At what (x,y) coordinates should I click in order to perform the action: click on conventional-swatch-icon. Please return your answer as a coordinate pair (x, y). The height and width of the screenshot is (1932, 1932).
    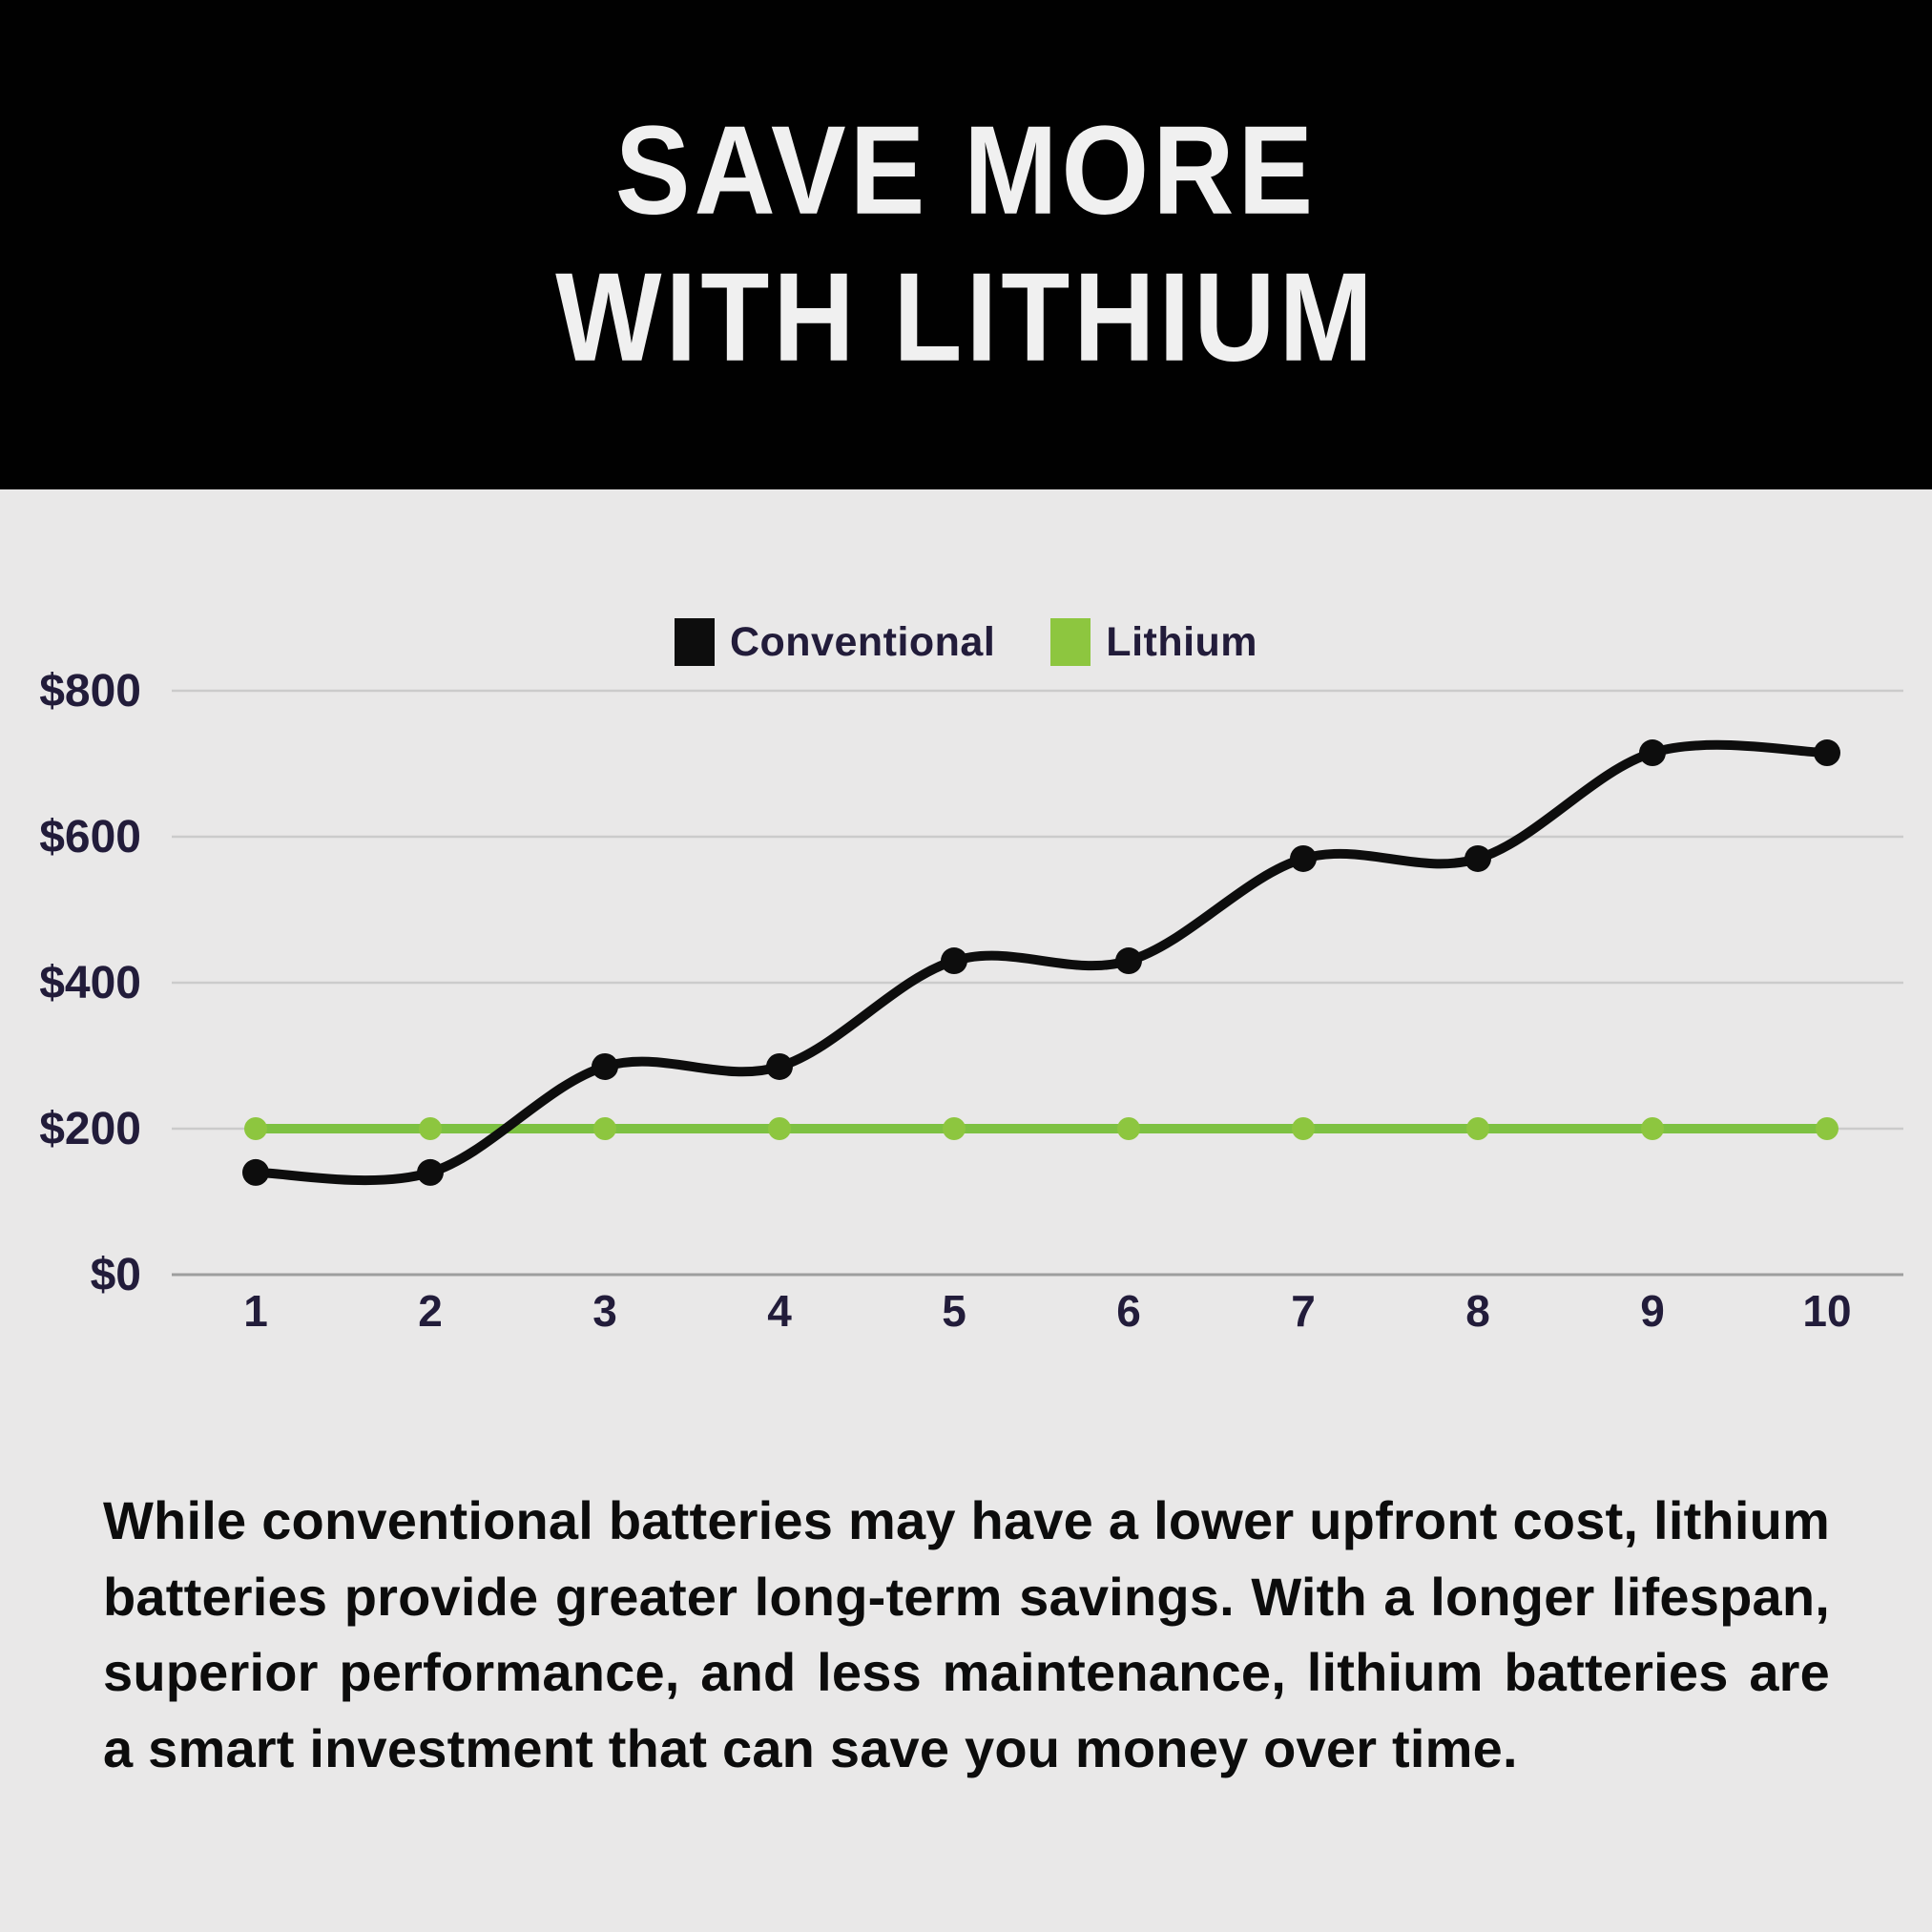
    Looking at the image, I should click on (694, 642).